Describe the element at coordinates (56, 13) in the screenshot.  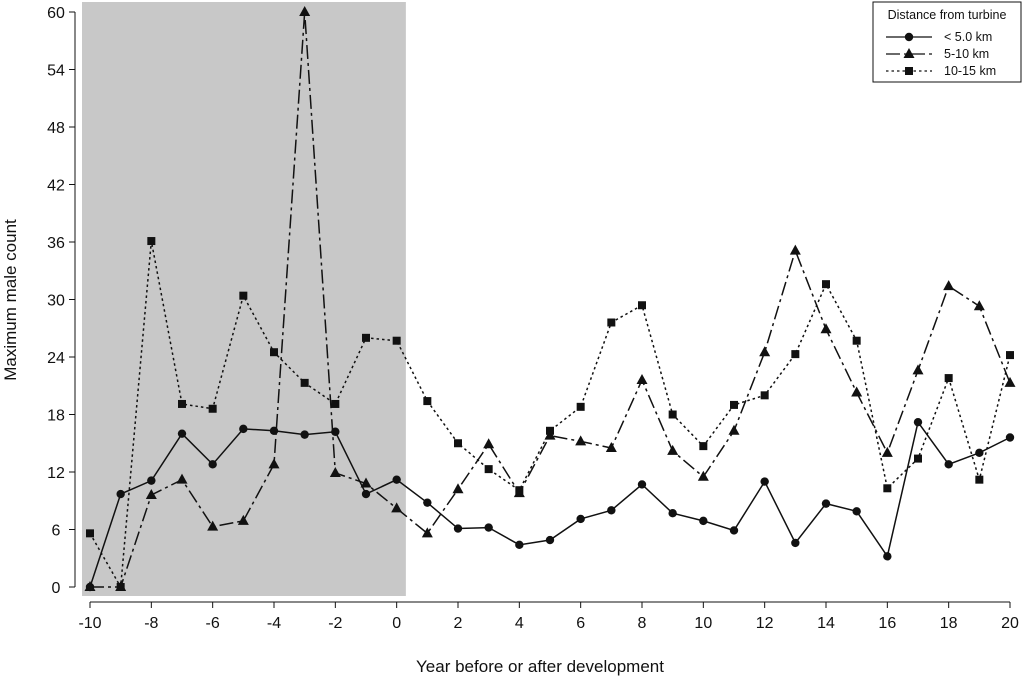
I see `y-tick-label: 60` at that location.